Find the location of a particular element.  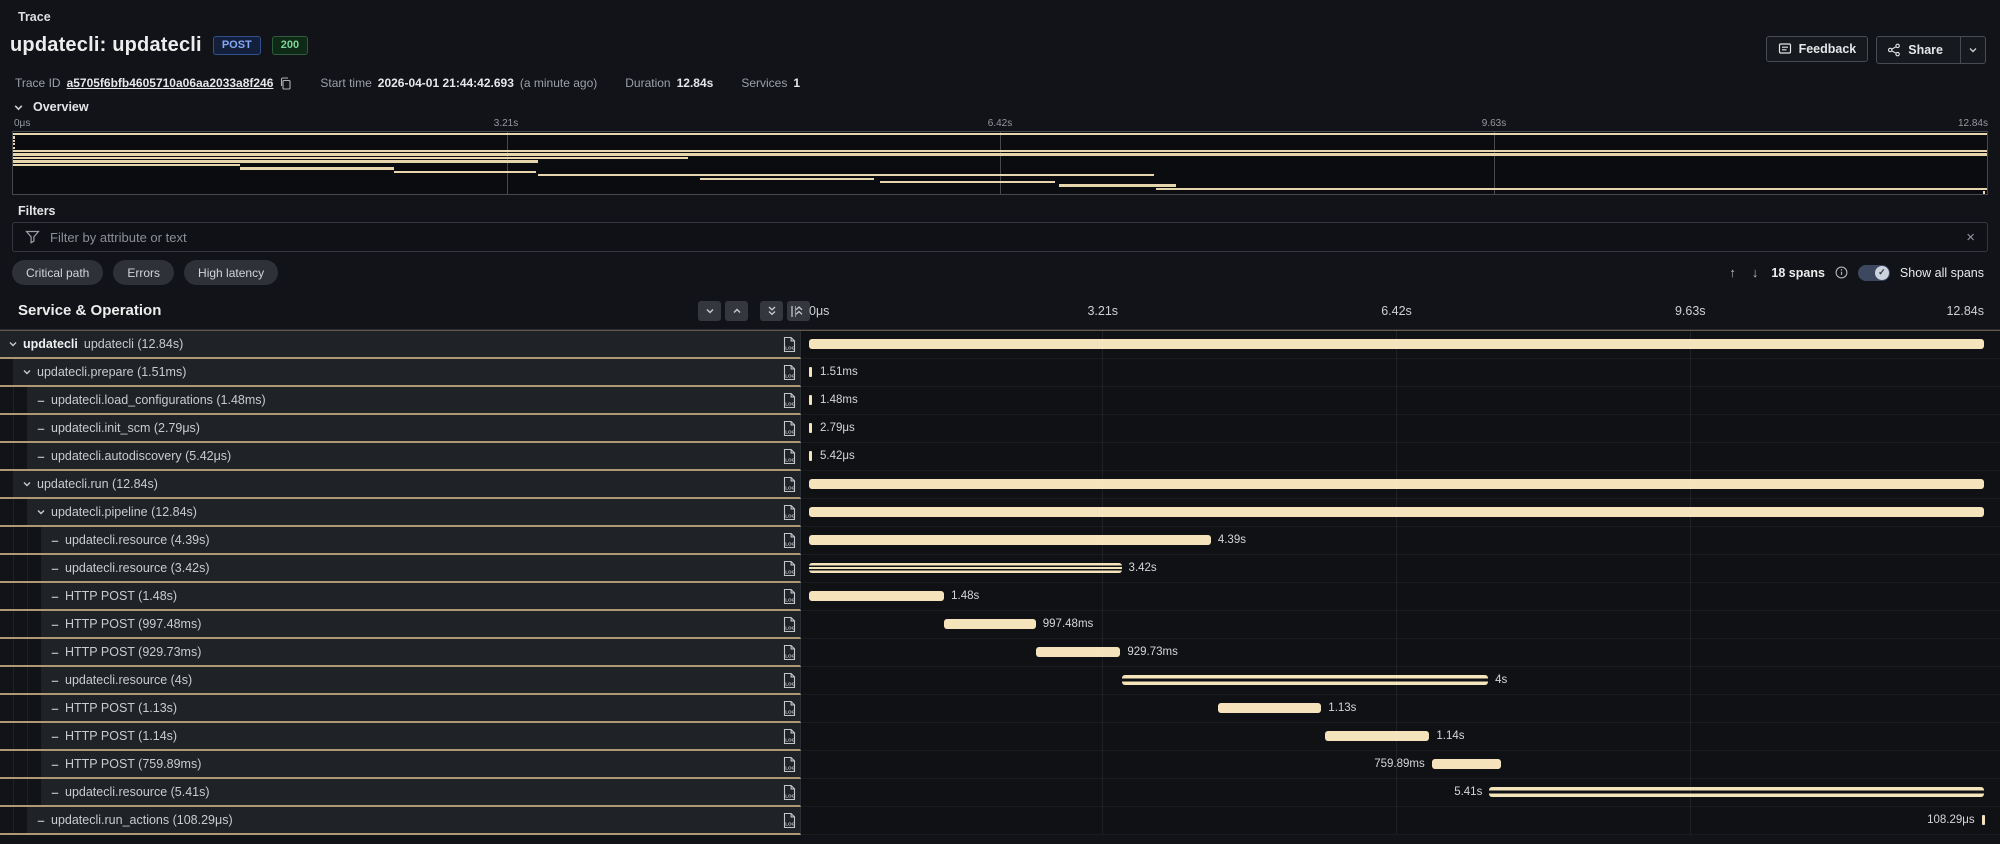

span-timeline-cell: 1.13s is located at coordinates (1400, 709).